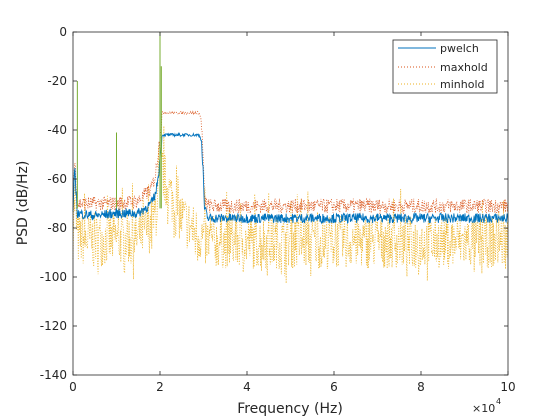 This screenshot has width=560, height=420. I want to click on y-tick-label: -60, so click(57, 179).